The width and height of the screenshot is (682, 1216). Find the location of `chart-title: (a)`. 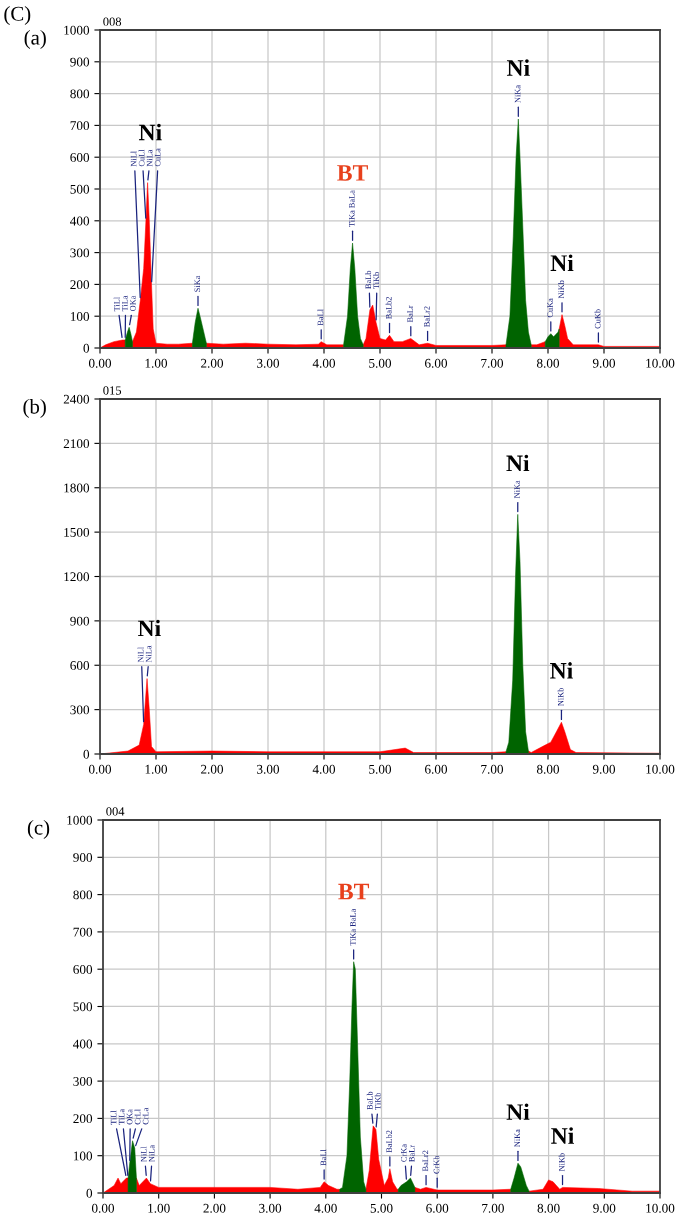

chart-title: (a) is located at coordinates (35, 39).